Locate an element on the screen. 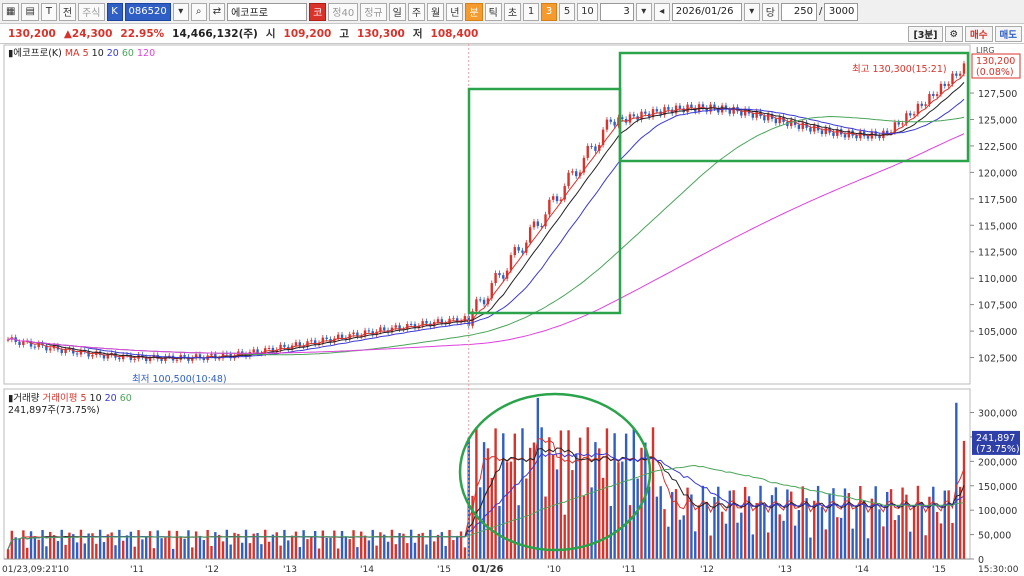 The width and height of the screenshot is (1024, 576). period-week: 주 is located at coordinates (416, 11).